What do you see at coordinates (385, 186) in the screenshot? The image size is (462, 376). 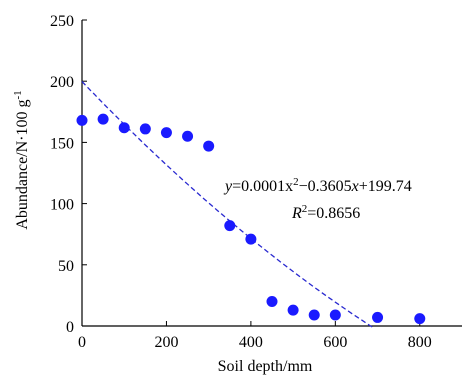 I see `equation-part3: +199.74` at bounding box center [385, 186].